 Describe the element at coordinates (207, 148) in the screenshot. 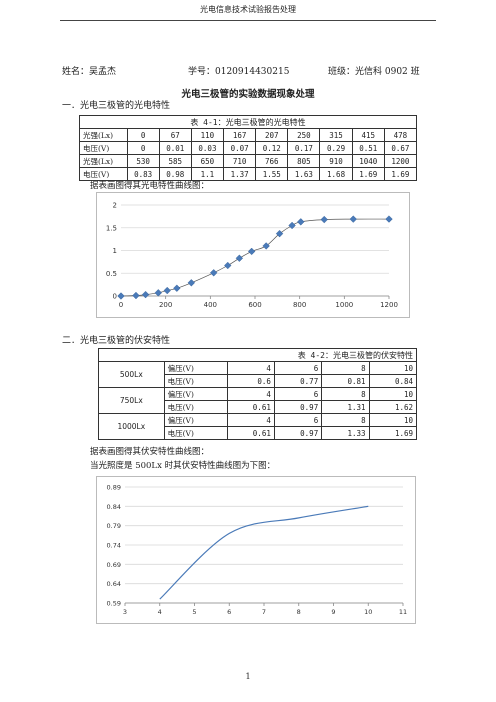

I see `table-cell: 0.03` at that location.